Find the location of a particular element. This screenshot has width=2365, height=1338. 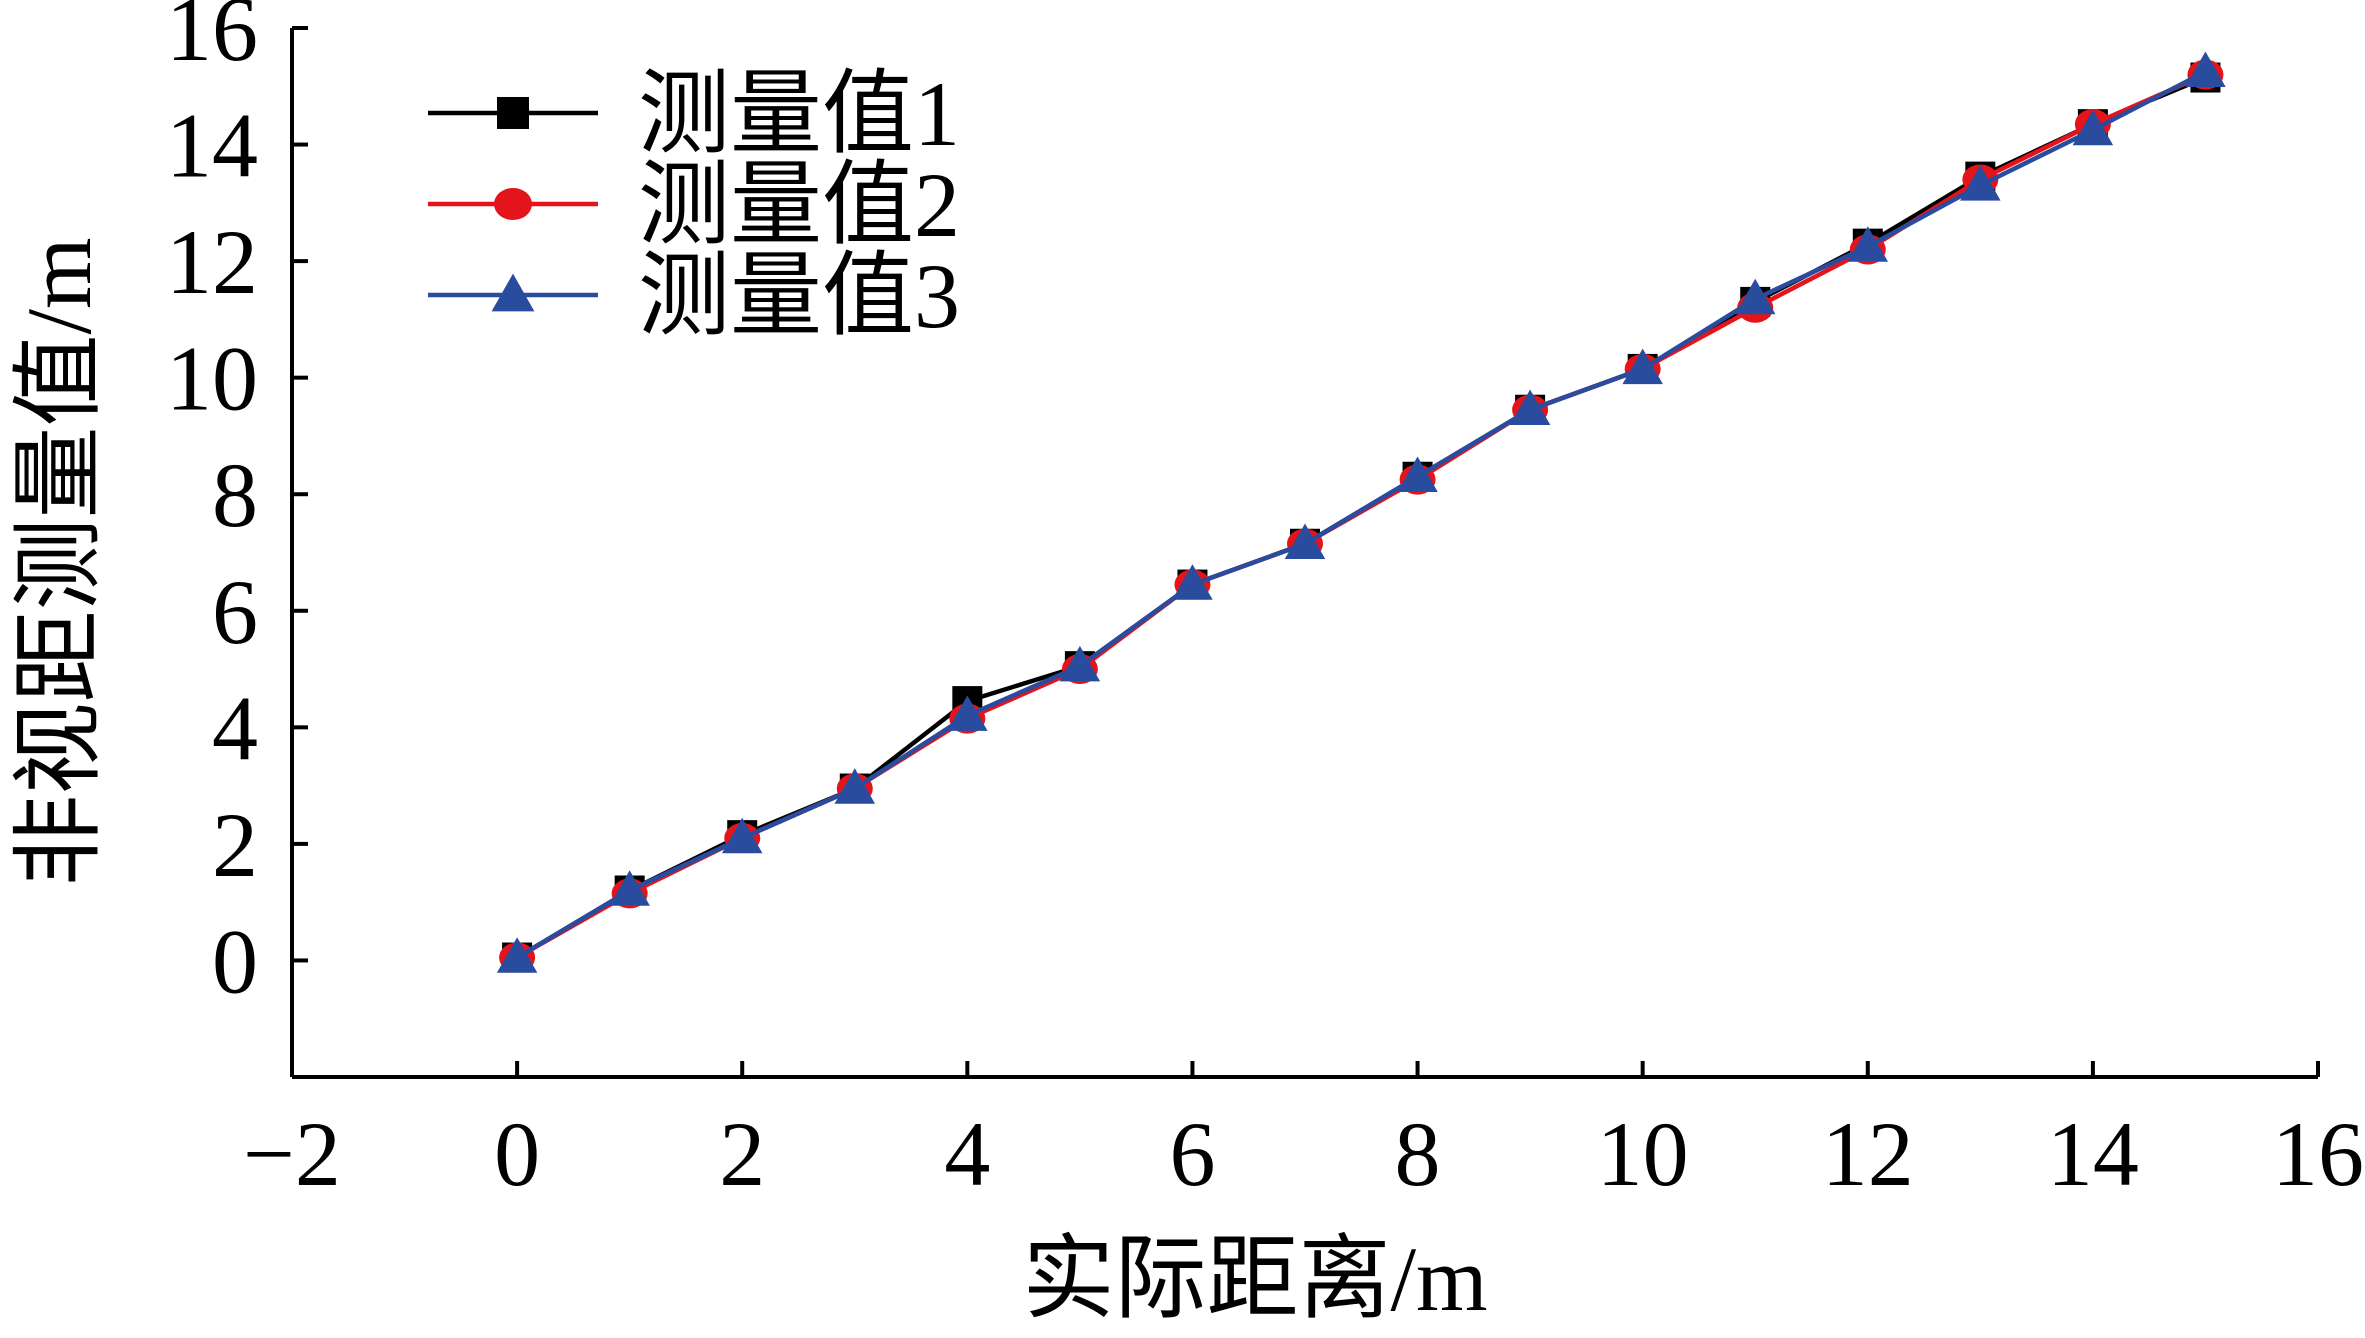

x-tick-label: 14 is located at coordinates (2093, 1154).